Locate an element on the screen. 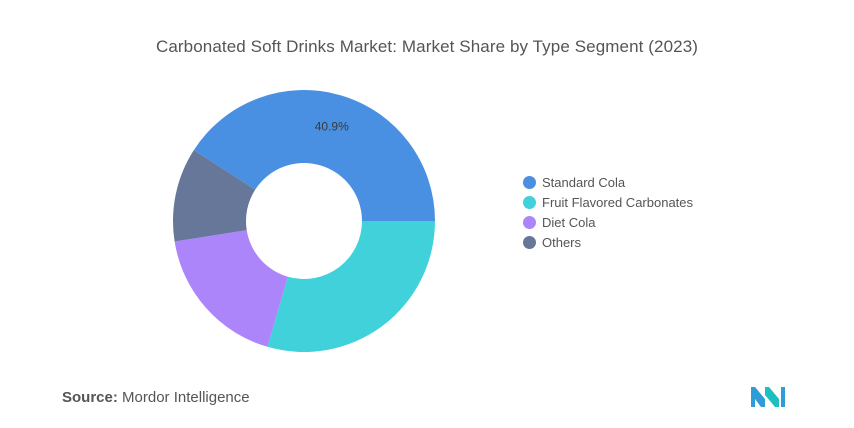  legend-item-others: Others is located at coordinates (608, 242).